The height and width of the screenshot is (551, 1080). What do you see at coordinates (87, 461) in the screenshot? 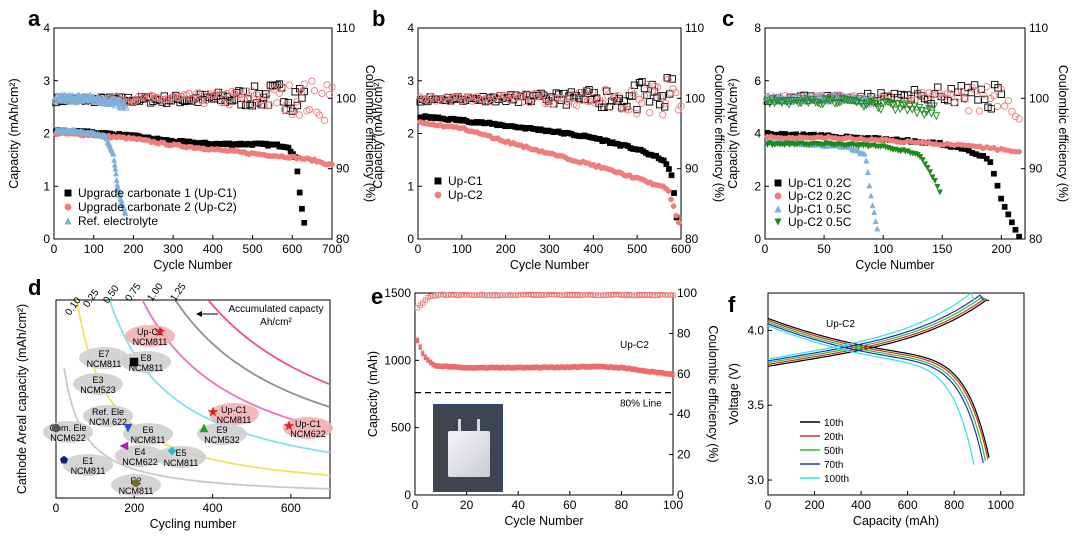
I see `point-label-line-1: E1` at bounding box center [87, 461].